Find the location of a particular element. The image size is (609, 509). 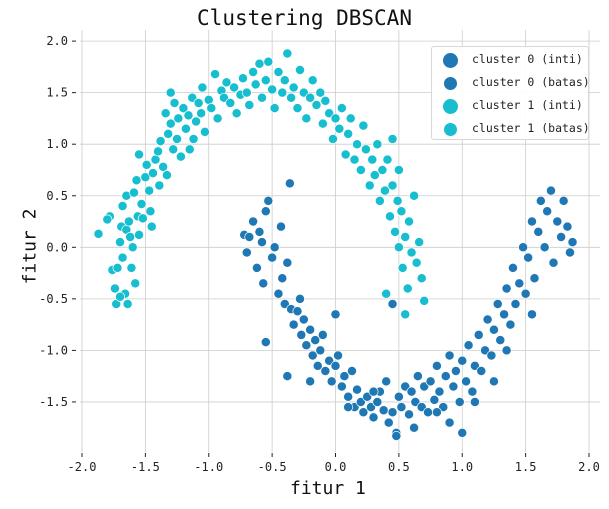

legend-item-cluster-1-border: cluster 1 (batas) is located at coordinates (511, 129).